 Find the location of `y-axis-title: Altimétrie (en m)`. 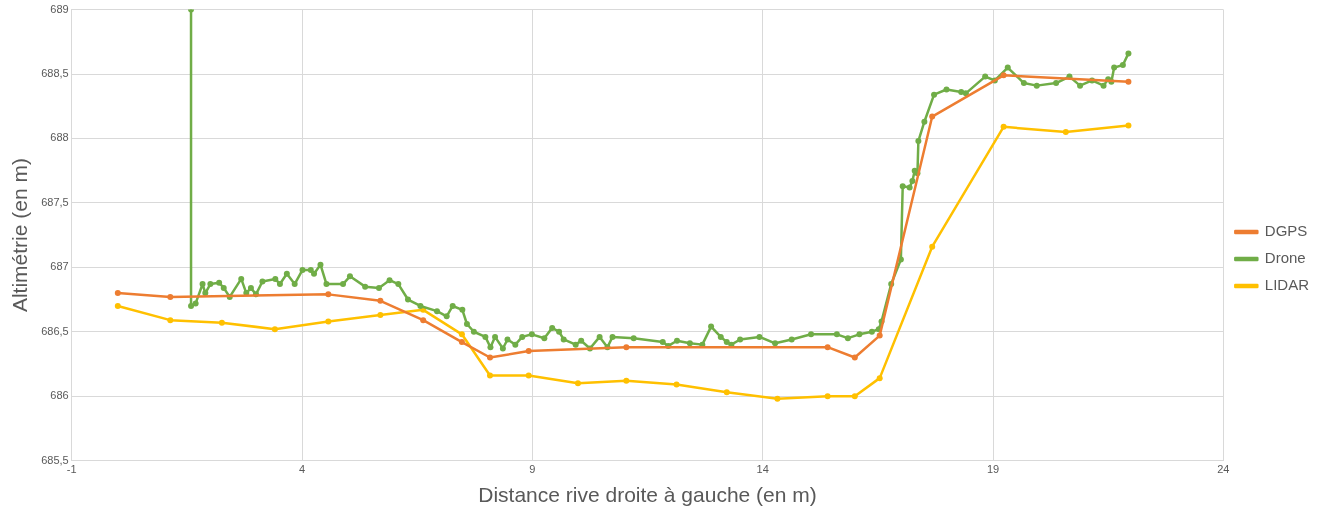

y-axis-title: Altimétrie (en m) is located at coordinates (20, 235).